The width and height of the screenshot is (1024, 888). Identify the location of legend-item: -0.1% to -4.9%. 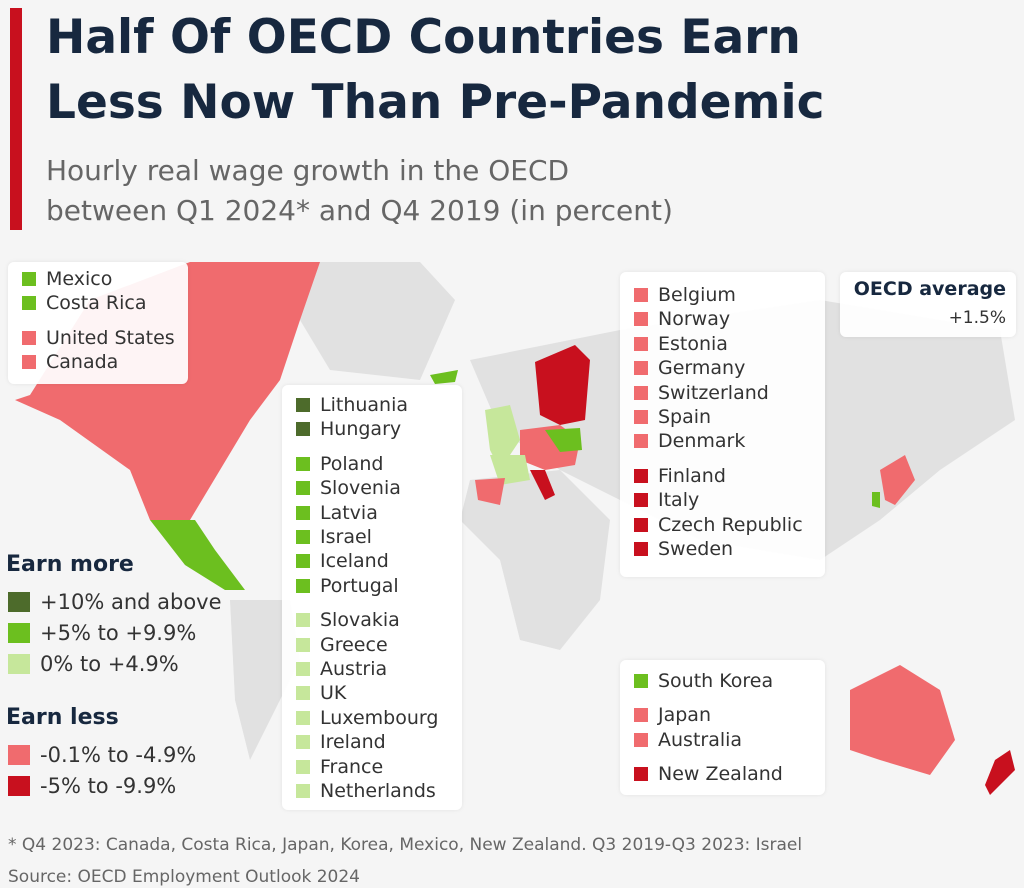
(102, 755).